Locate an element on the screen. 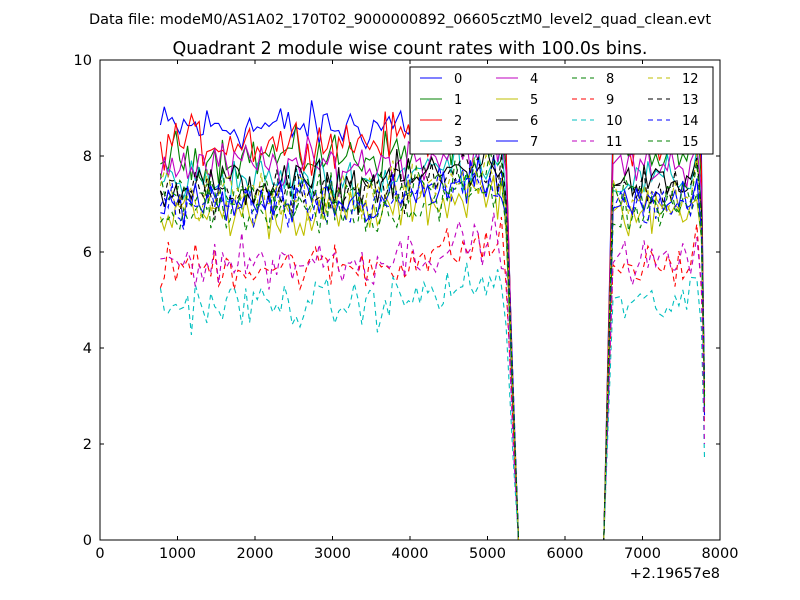 Image resolution: width=800 pixels, height=600 pixels. x-tick-label: 7000 is located at coordinates (642, 554).